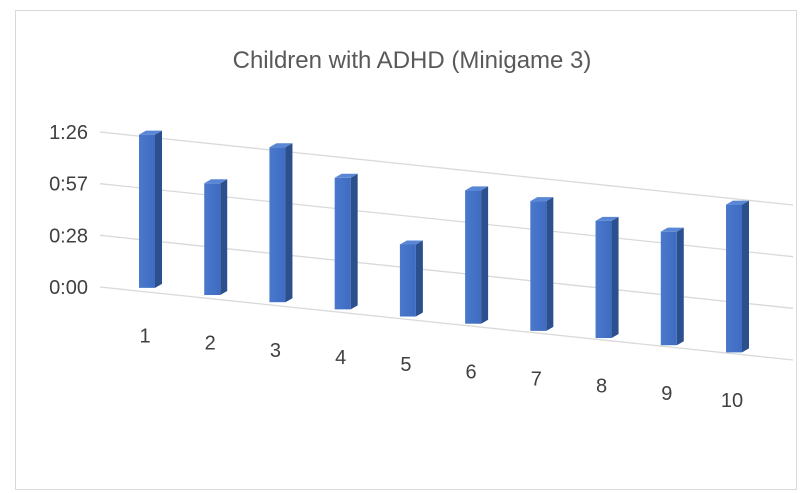  I want to click on x-tick-label: 1, so click(144, 337).